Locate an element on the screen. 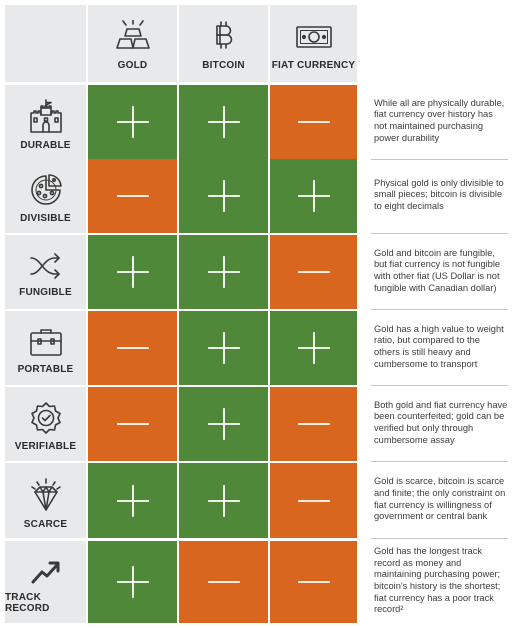 The image size is (526, 628). mark-cell-verifiable-gold is located at coordinates (132, 424).